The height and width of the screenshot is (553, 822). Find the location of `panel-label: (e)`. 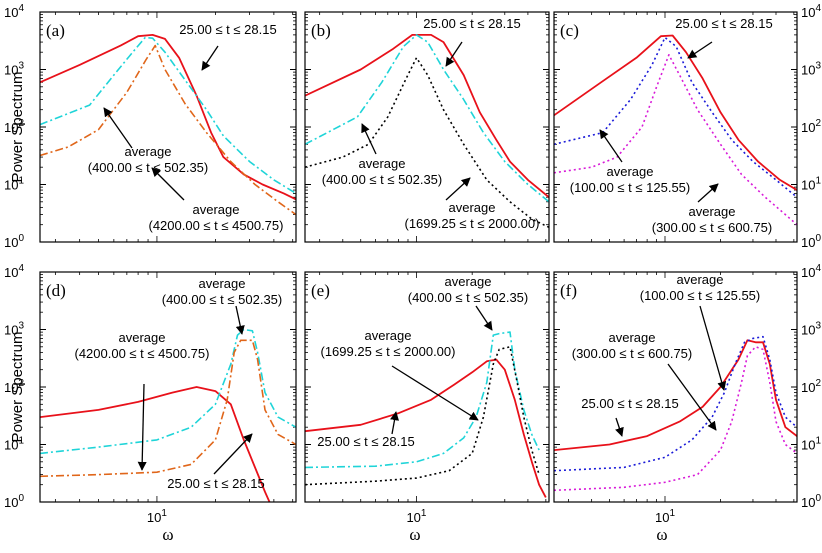

panel-label: (e) is located at coordinates (320, 290).